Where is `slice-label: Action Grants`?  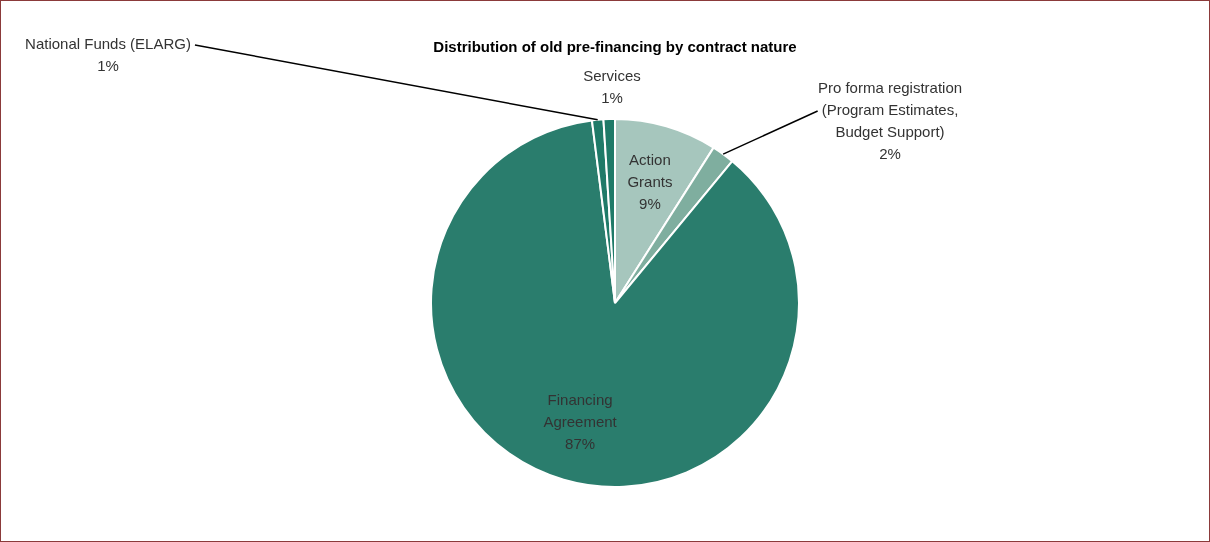
slice-label: Action Grants is located at coordinates (650, 170).